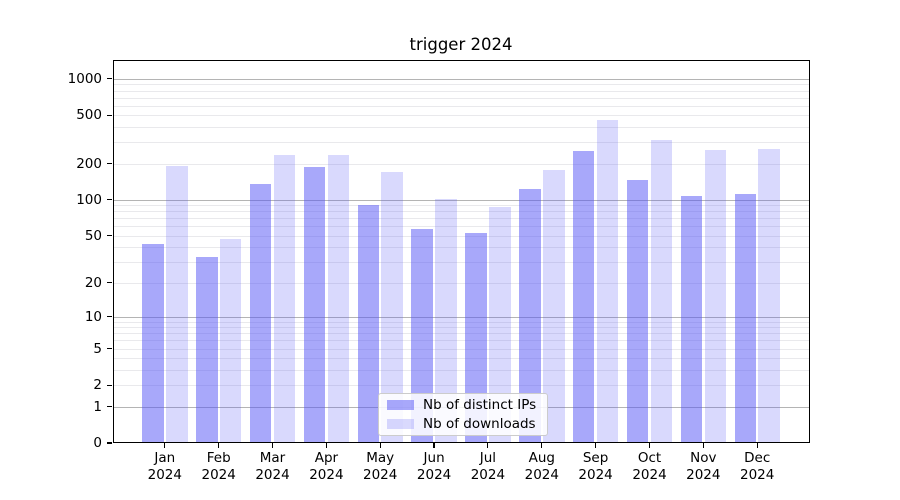 This screenshot has width=900, height=500. What do you see at coordinates (554, 306) in the screenshot?
I see `bar-downloads-aug` at bounding box center [554, 306].